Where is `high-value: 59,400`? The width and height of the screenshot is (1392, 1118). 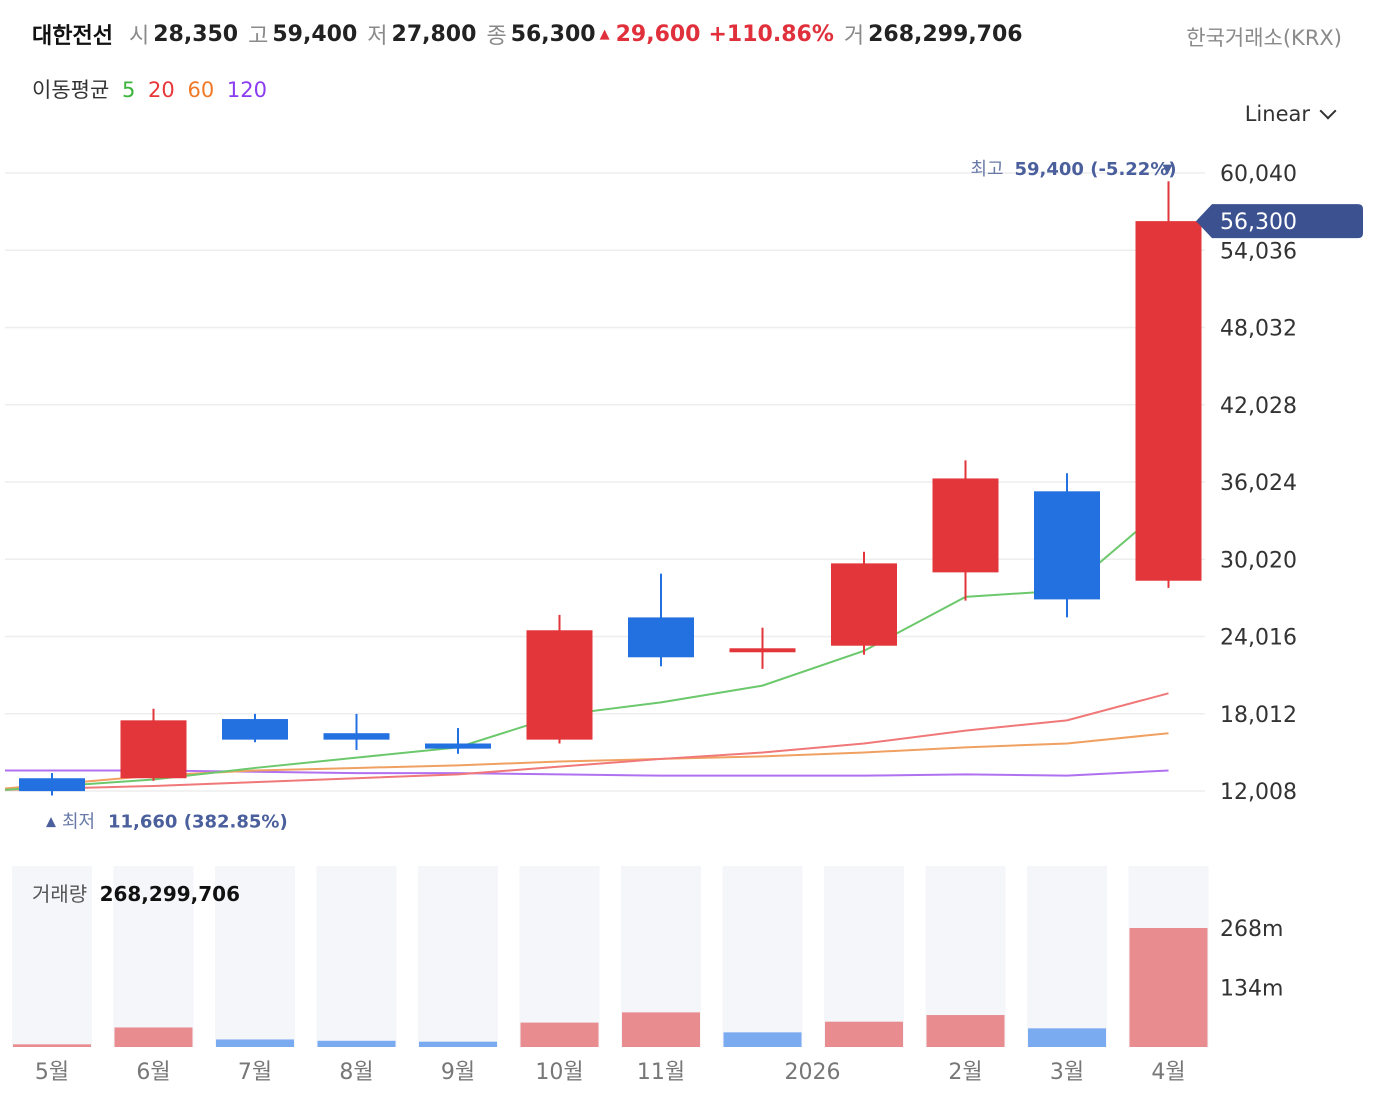 high-value: 59,400 is located at coordinates (315, 34).